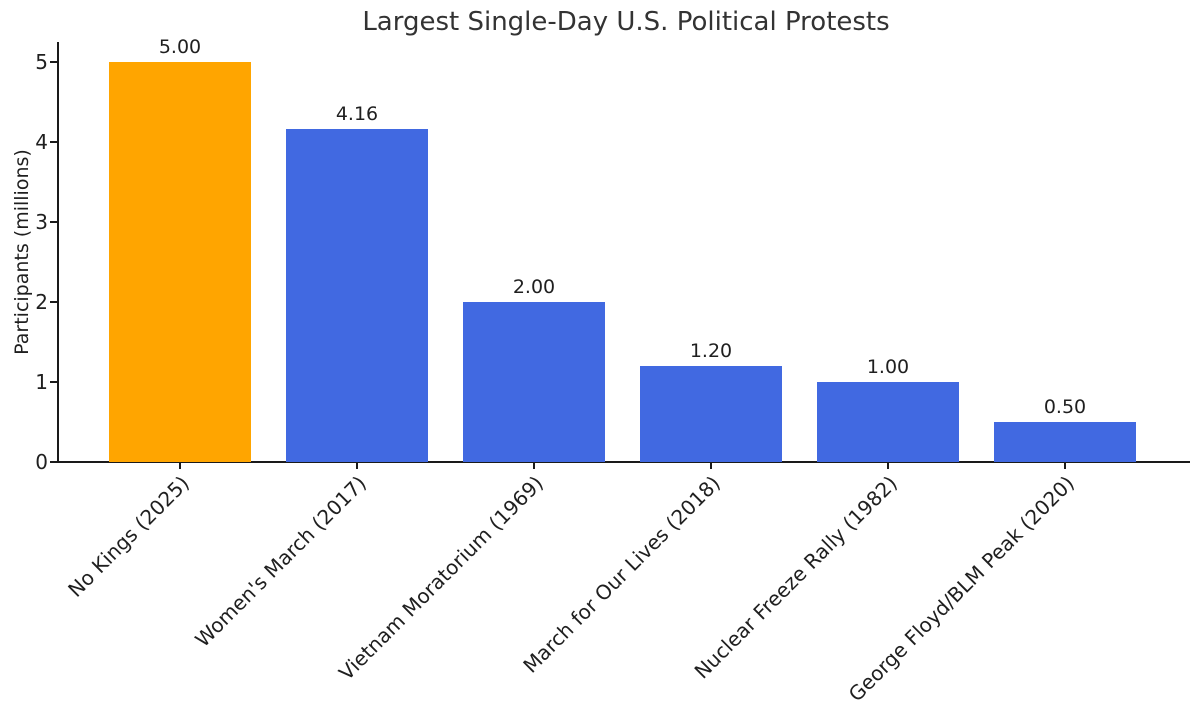 Image resolution: width=1200 pixels, height=716 pixels. I want to click on bar-value-label: 0.50, so click(1065, 407).